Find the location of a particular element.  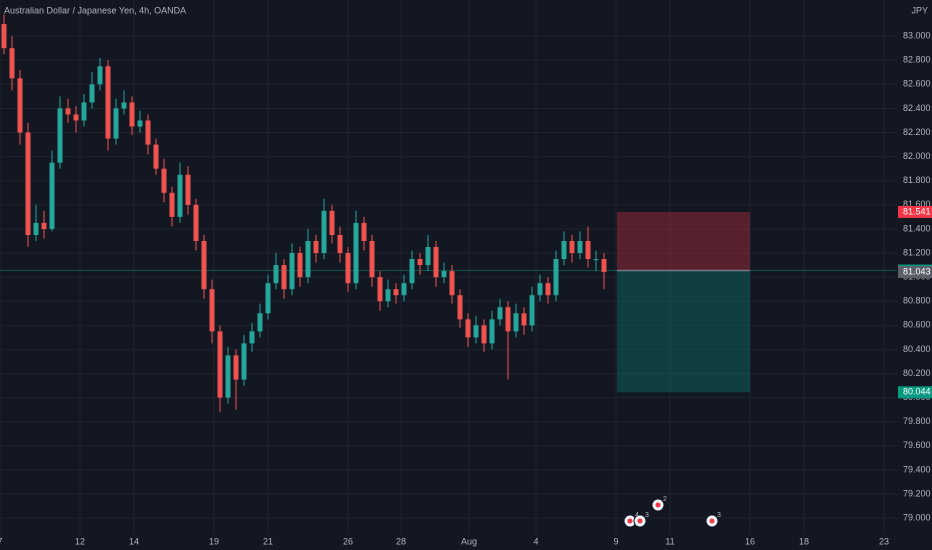

event-count: 3 is located at coordinates (719, 515).